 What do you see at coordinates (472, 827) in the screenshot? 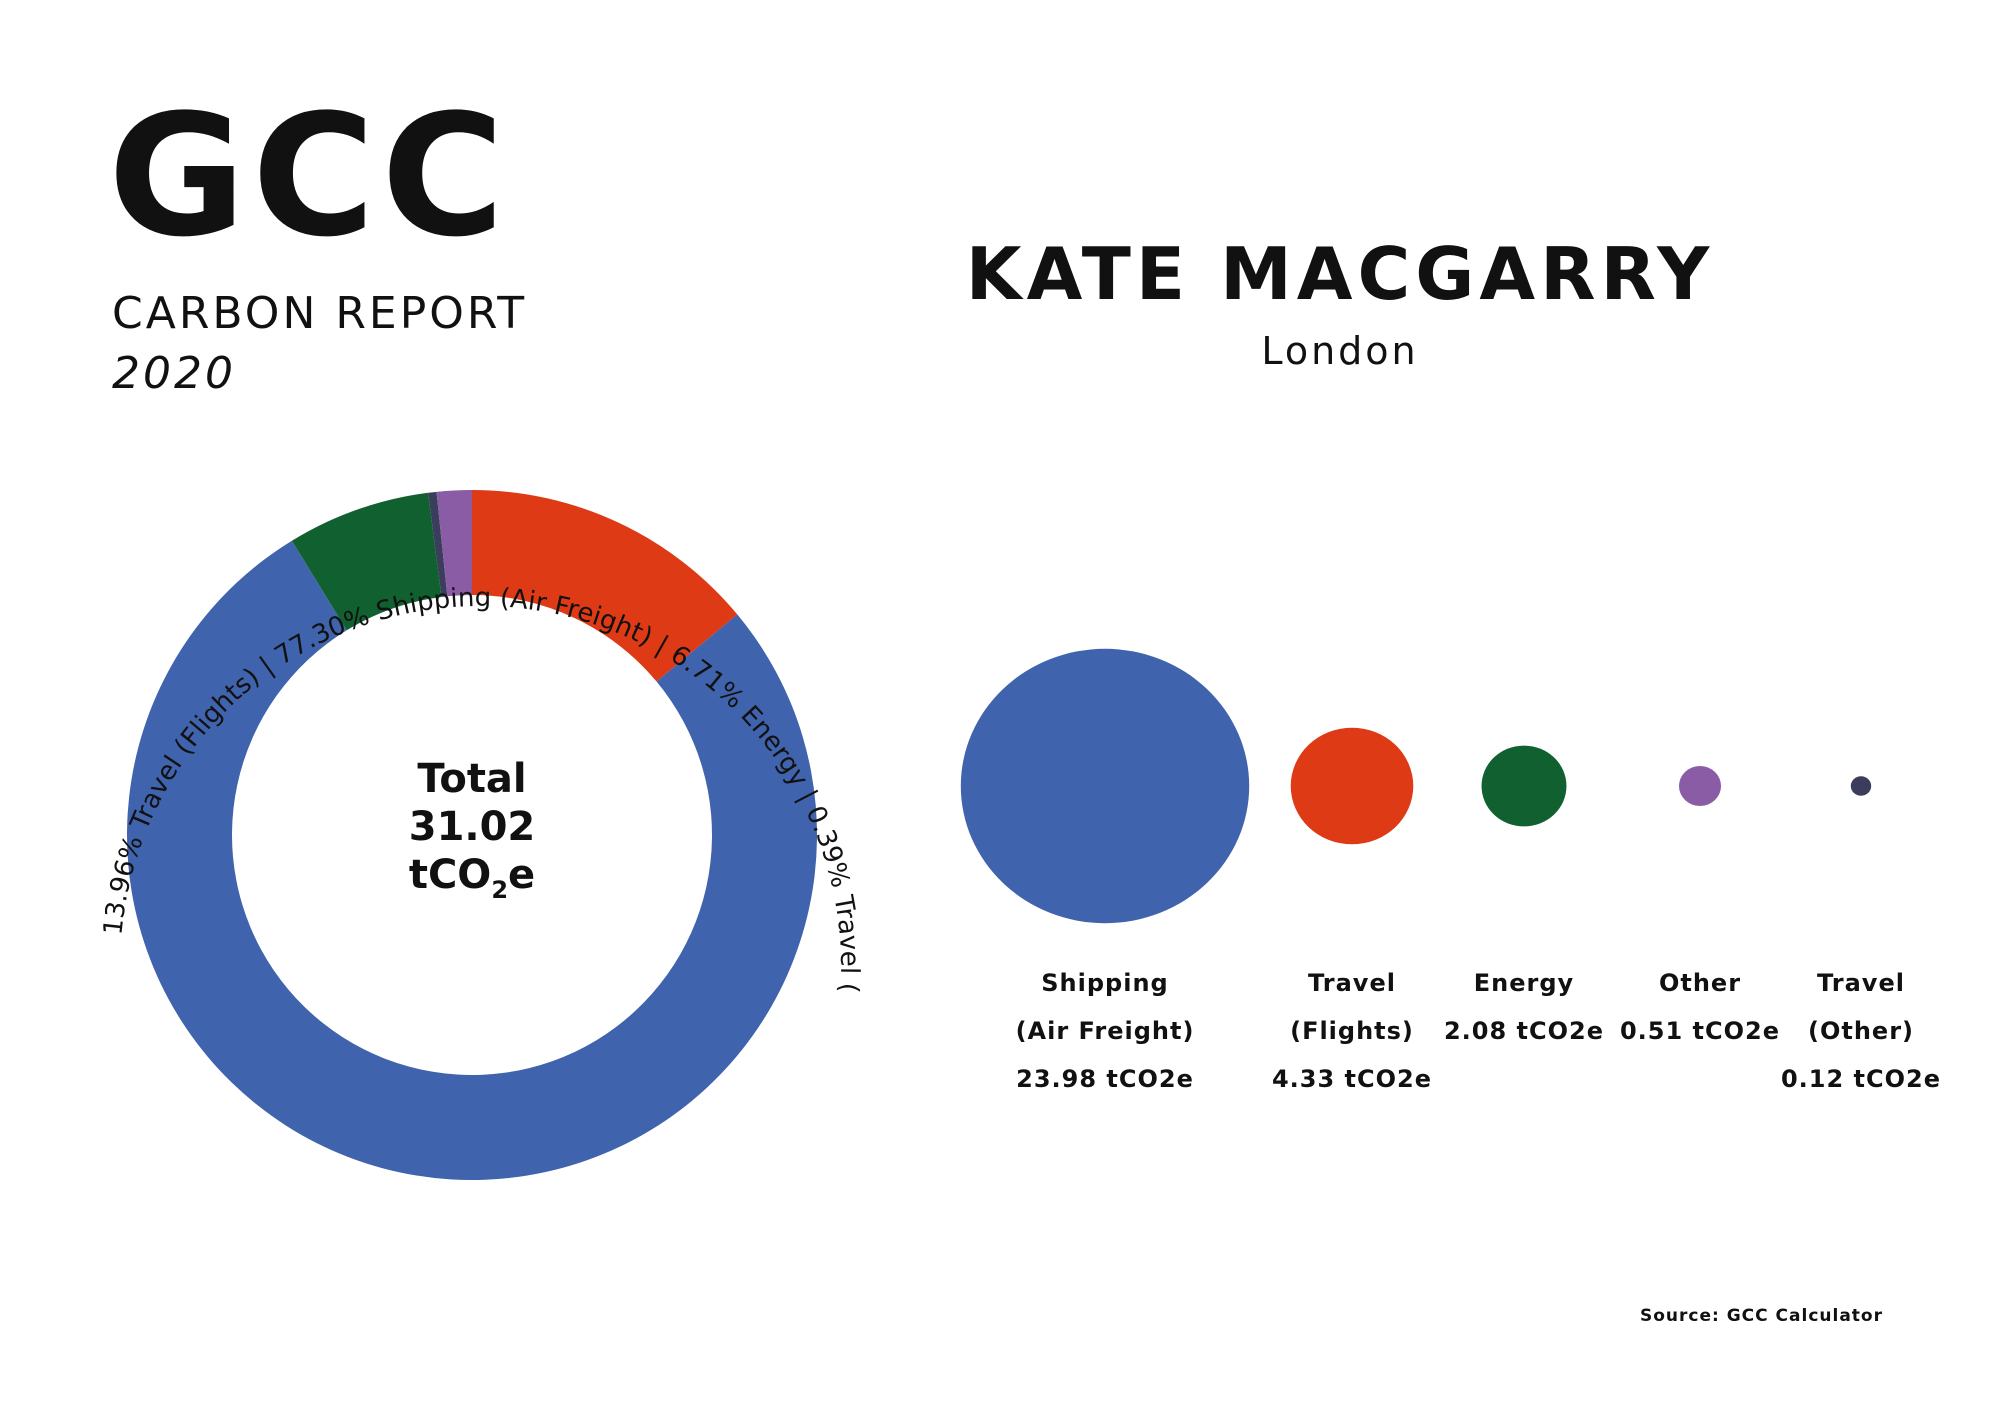
I see `donut-center-total-value: 31.02` at bounding box center [472, 827].